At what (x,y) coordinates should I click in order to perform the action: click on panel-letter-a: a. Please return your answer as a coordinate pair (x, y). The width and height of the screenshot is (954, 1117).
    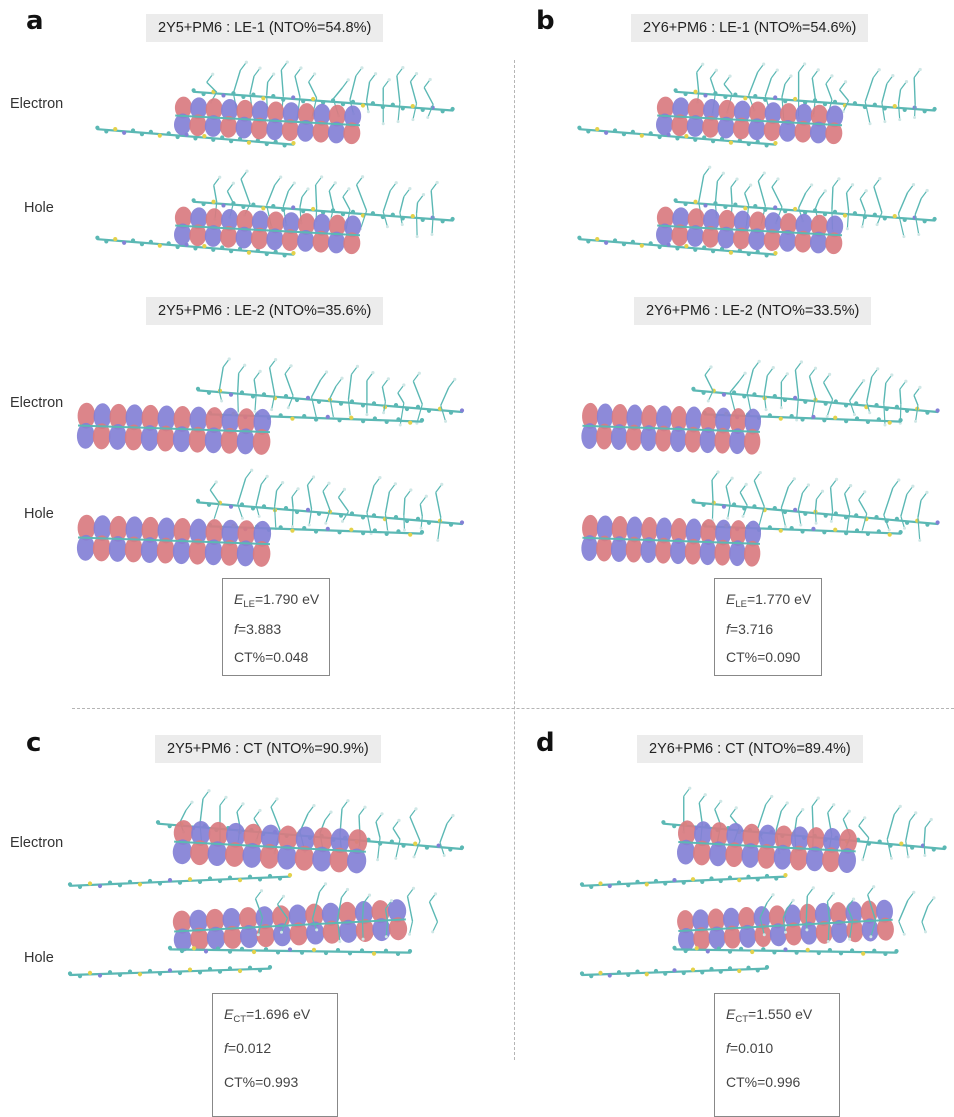
    Looking at the image, I should click on (35, 21).